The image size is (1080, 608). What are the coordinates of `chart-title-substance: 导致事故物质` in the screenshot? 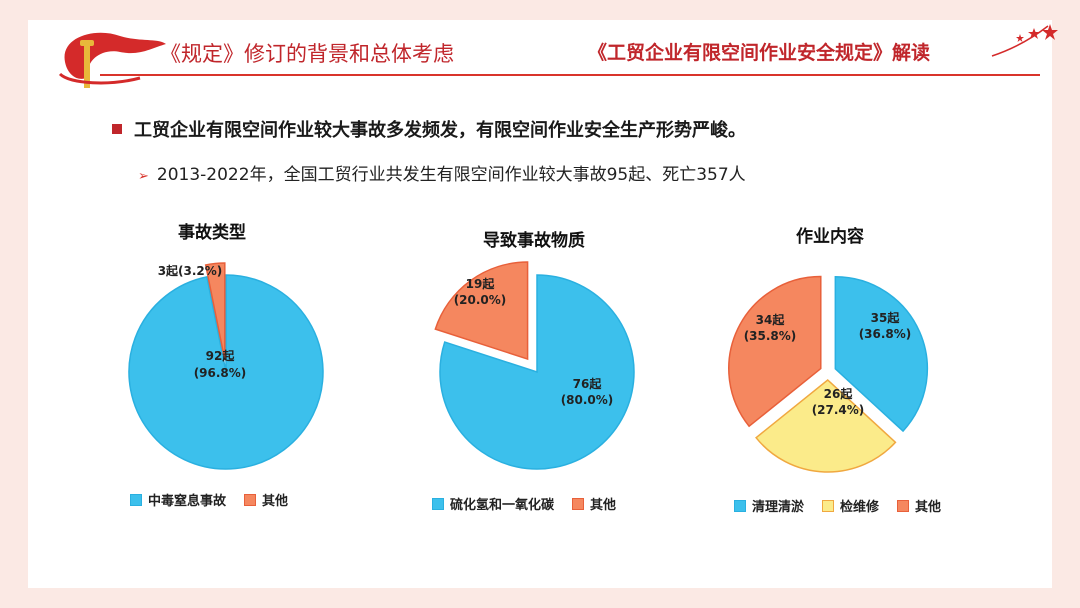 It's located at (534, 241).